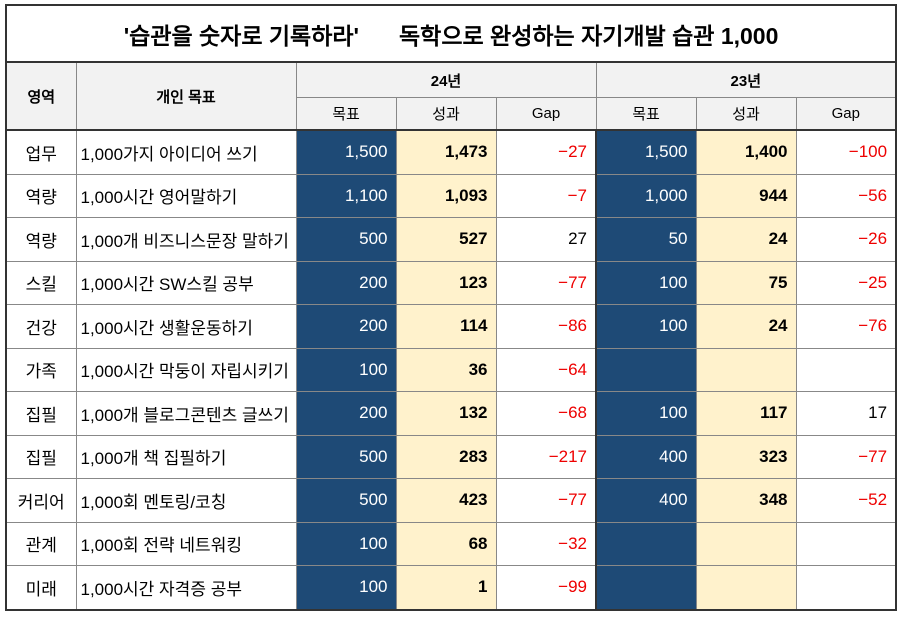 Image resolution: width=902 pixels, height=617 pixels. Describe the element at coordinates (646, 326) in the screenshot. I see `target-23: 100` at that location.